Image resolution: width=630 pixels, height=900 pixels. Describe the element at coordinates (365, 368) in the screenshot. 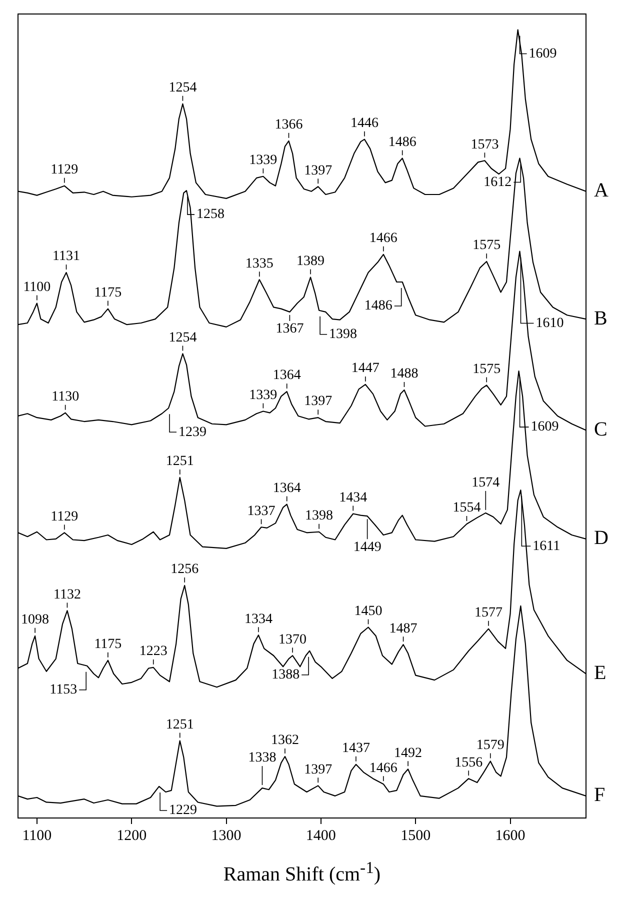

I see `annotation: 1447` at that location.